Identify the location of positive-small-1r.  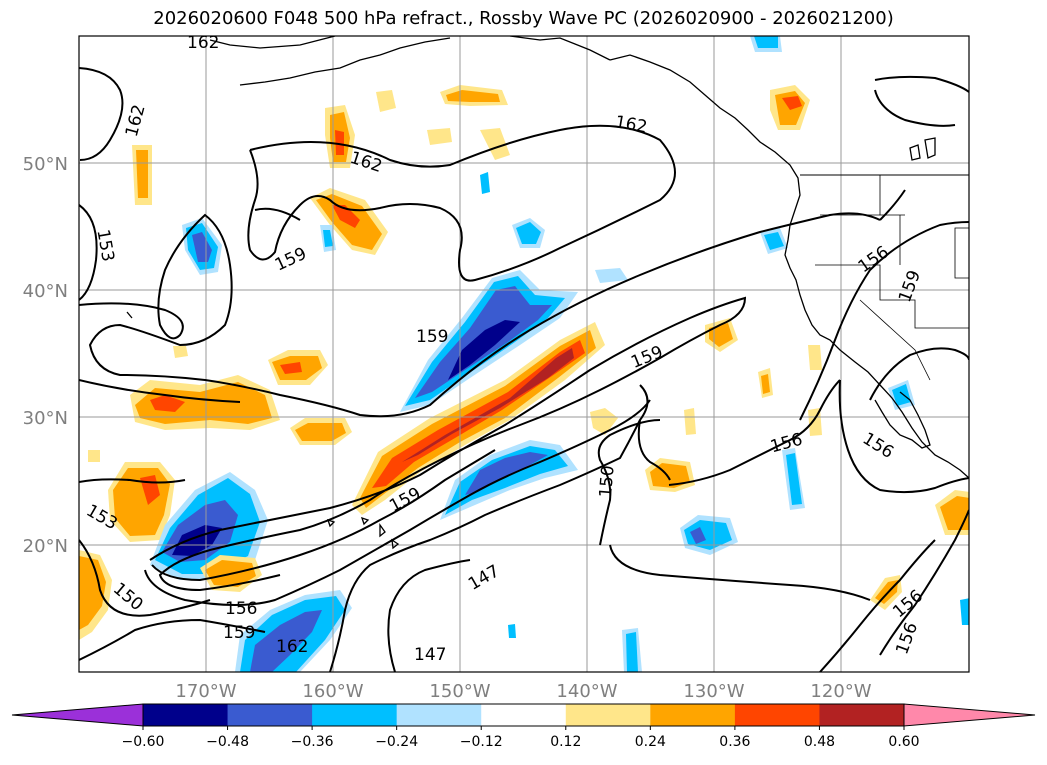
(291, 368).